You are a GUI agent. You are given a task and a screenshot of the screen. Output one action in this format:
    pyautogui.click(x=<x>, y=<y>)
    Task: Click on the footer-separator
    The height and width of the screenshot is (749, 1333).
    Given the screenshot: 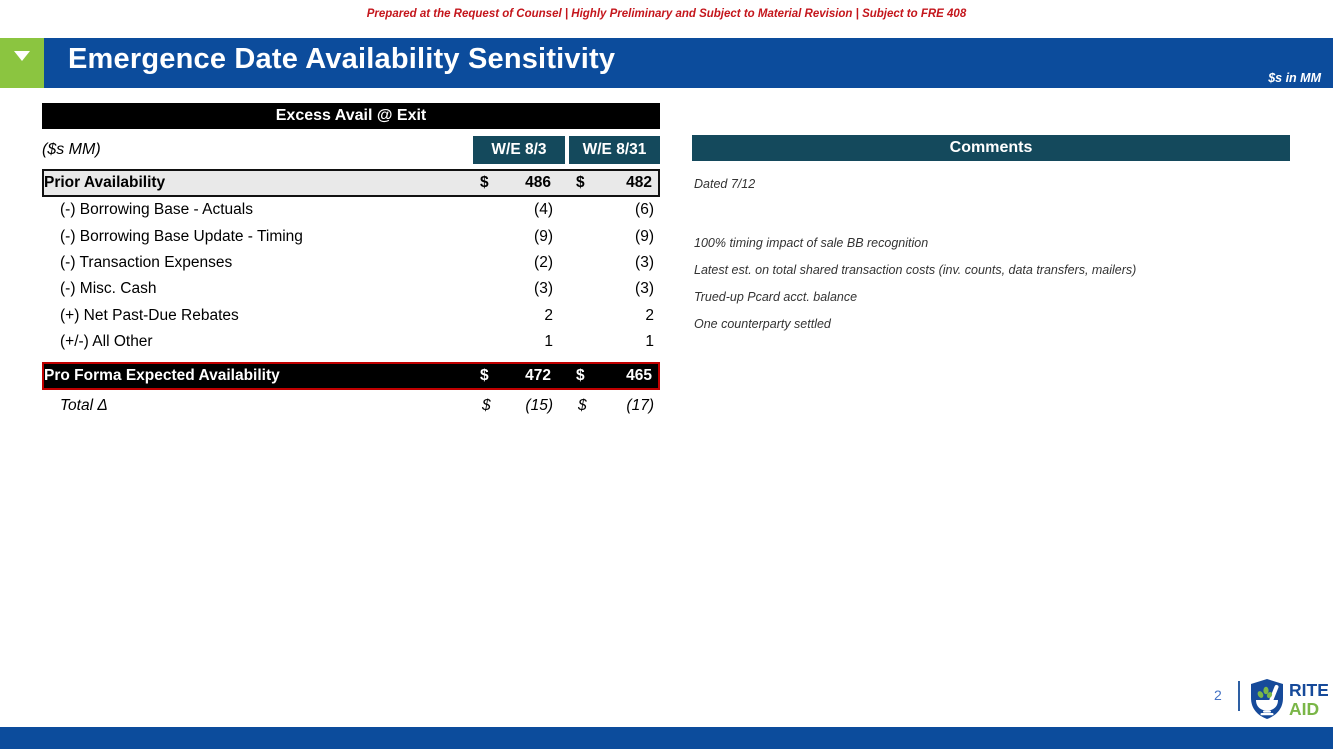 What is the action you would take?
    pyautogui.click(x=1239, y=696)
    